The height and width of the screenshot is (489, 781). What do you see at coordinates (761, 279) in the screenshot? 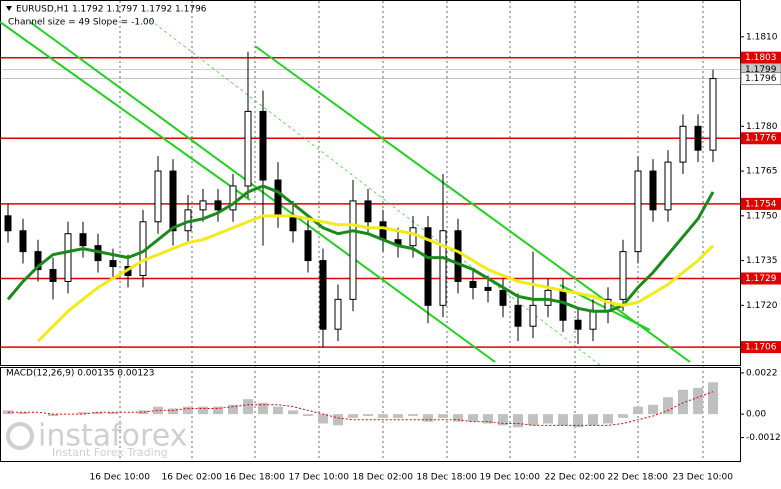
I see `level-label: 1.1729` at bounding box center [761, 279].